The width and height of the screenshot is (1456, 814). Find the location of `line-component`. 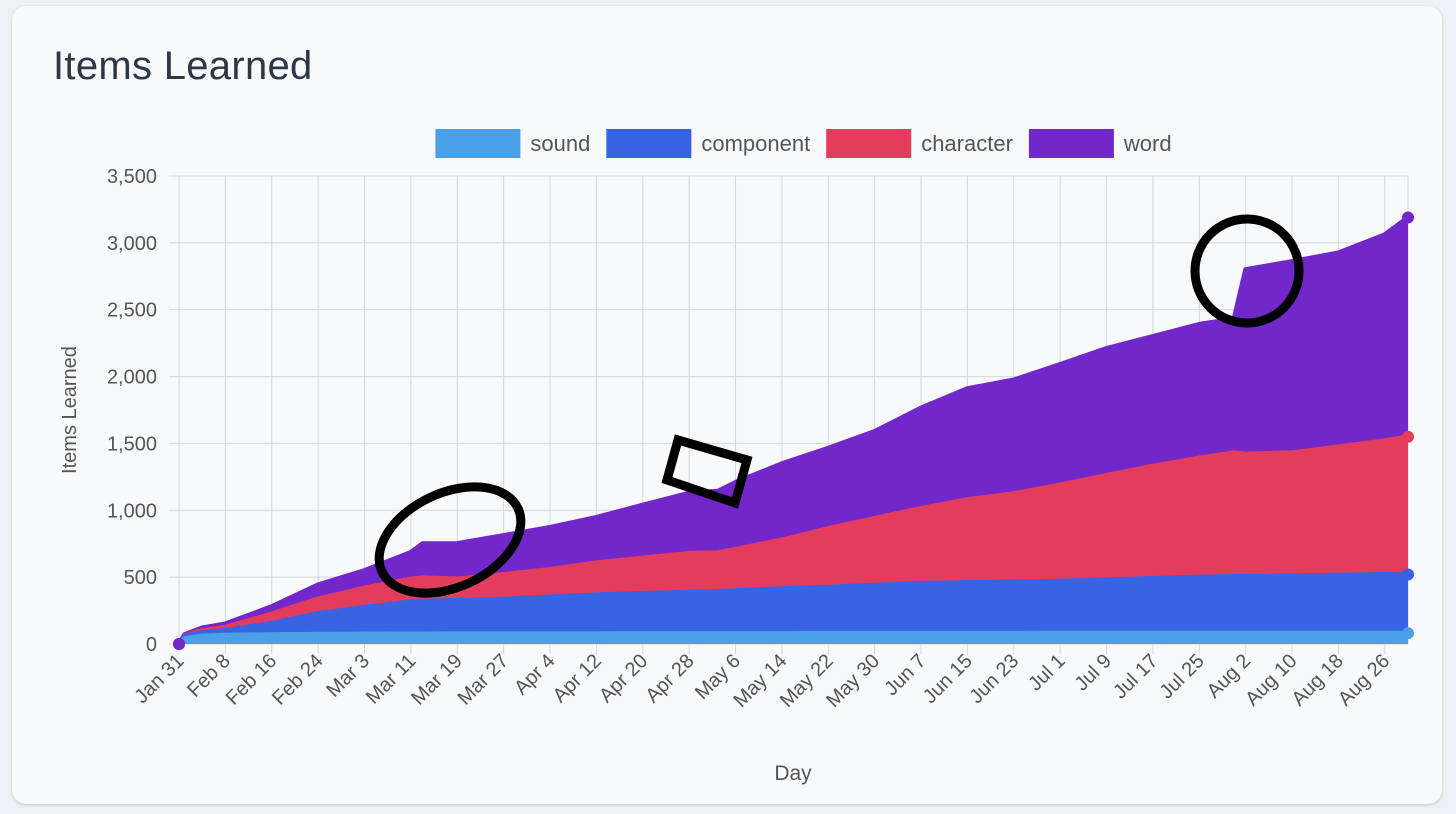

line-component is located at coordinates (792, 609).